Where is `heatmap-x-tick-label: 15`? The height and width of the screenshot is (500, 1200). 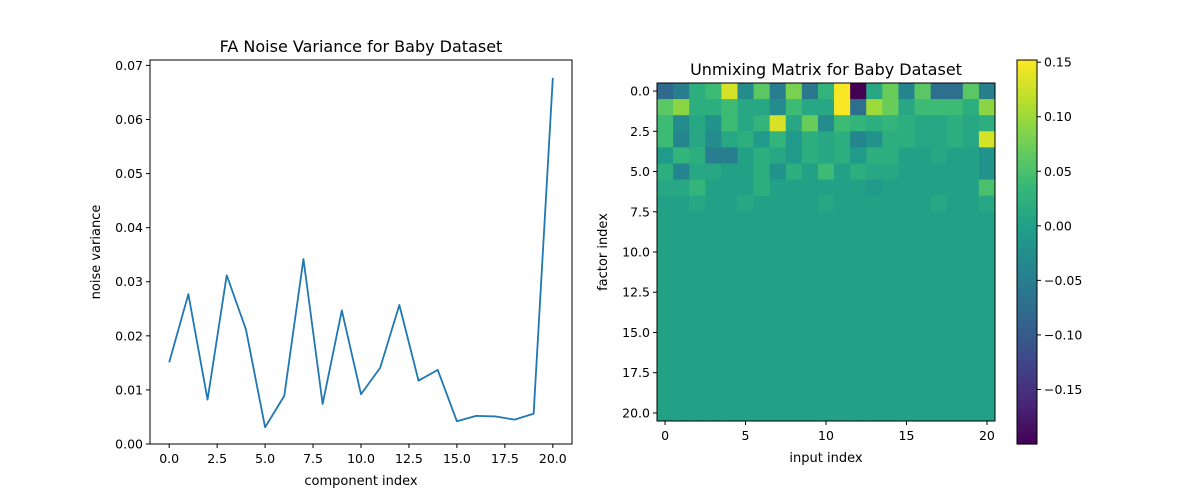
heatmap-x-tick-label: 15 is located at coordinates (907, 435).